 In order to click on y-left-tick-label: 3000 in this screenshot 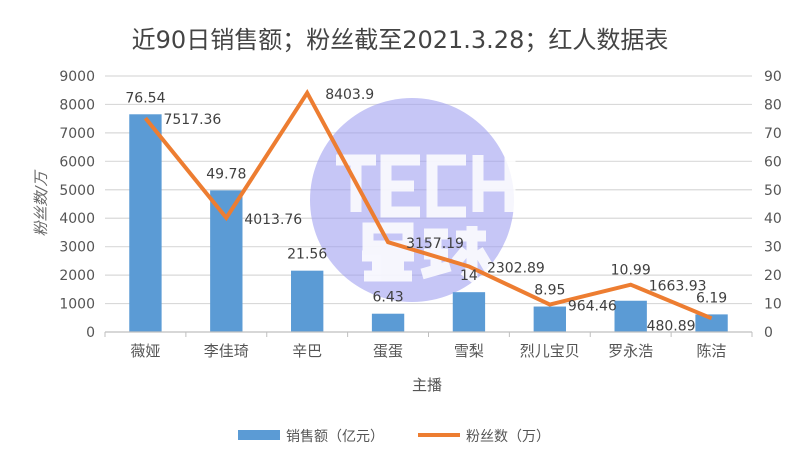, I will do `click(77, 248)`.